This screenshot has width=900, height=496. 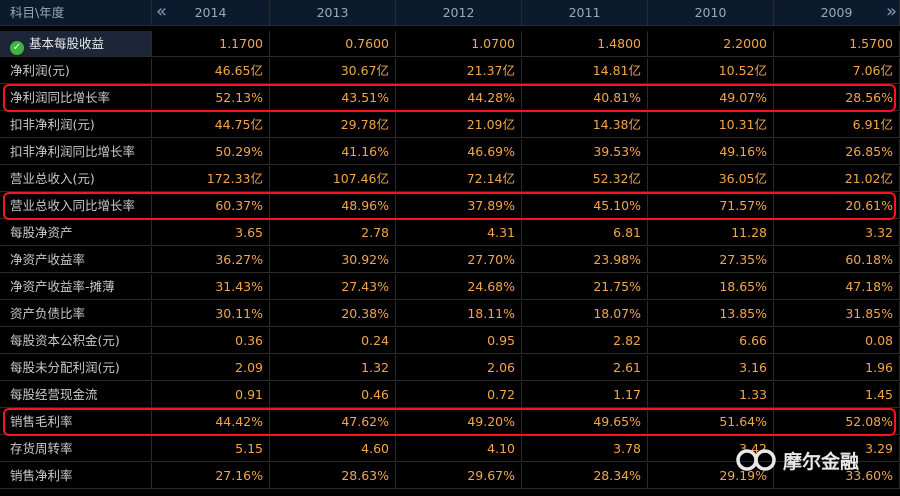 I want to click on value-cell: 28.34%, so click(x=585, y=476).